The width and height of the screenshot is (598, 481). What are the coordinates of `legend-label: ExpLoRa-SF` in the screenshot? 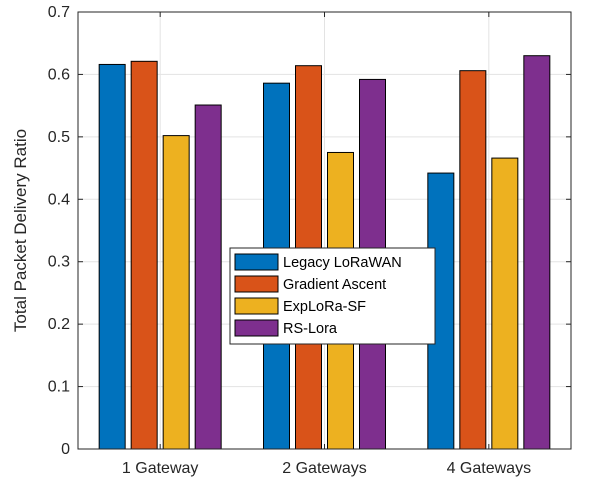 It's located at (324, 307).